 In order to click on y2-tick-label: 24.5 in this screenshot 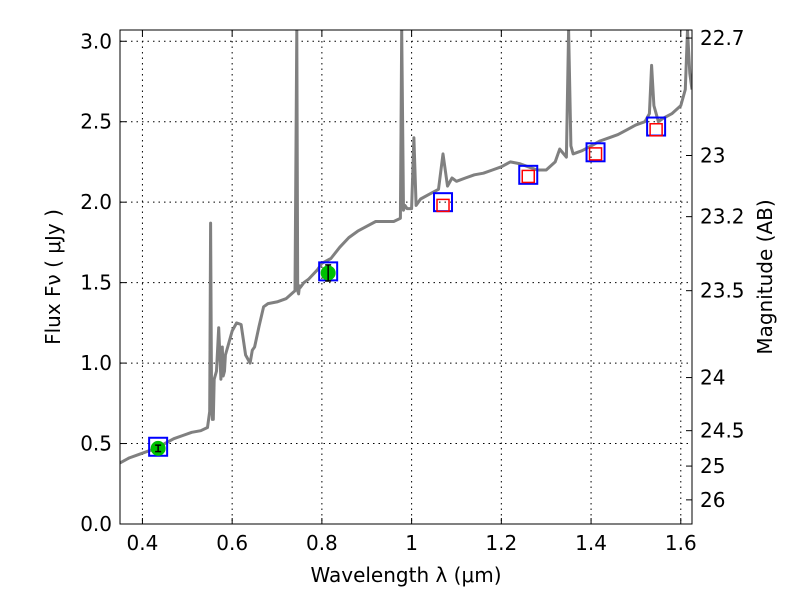, I will do `click(722, 431)`.